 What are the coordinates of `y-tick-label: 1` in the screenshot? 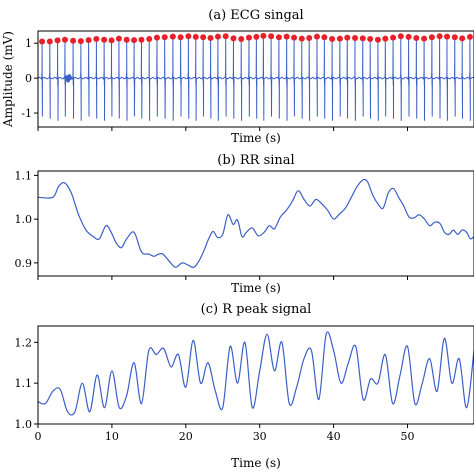 It's located at (28, 43).